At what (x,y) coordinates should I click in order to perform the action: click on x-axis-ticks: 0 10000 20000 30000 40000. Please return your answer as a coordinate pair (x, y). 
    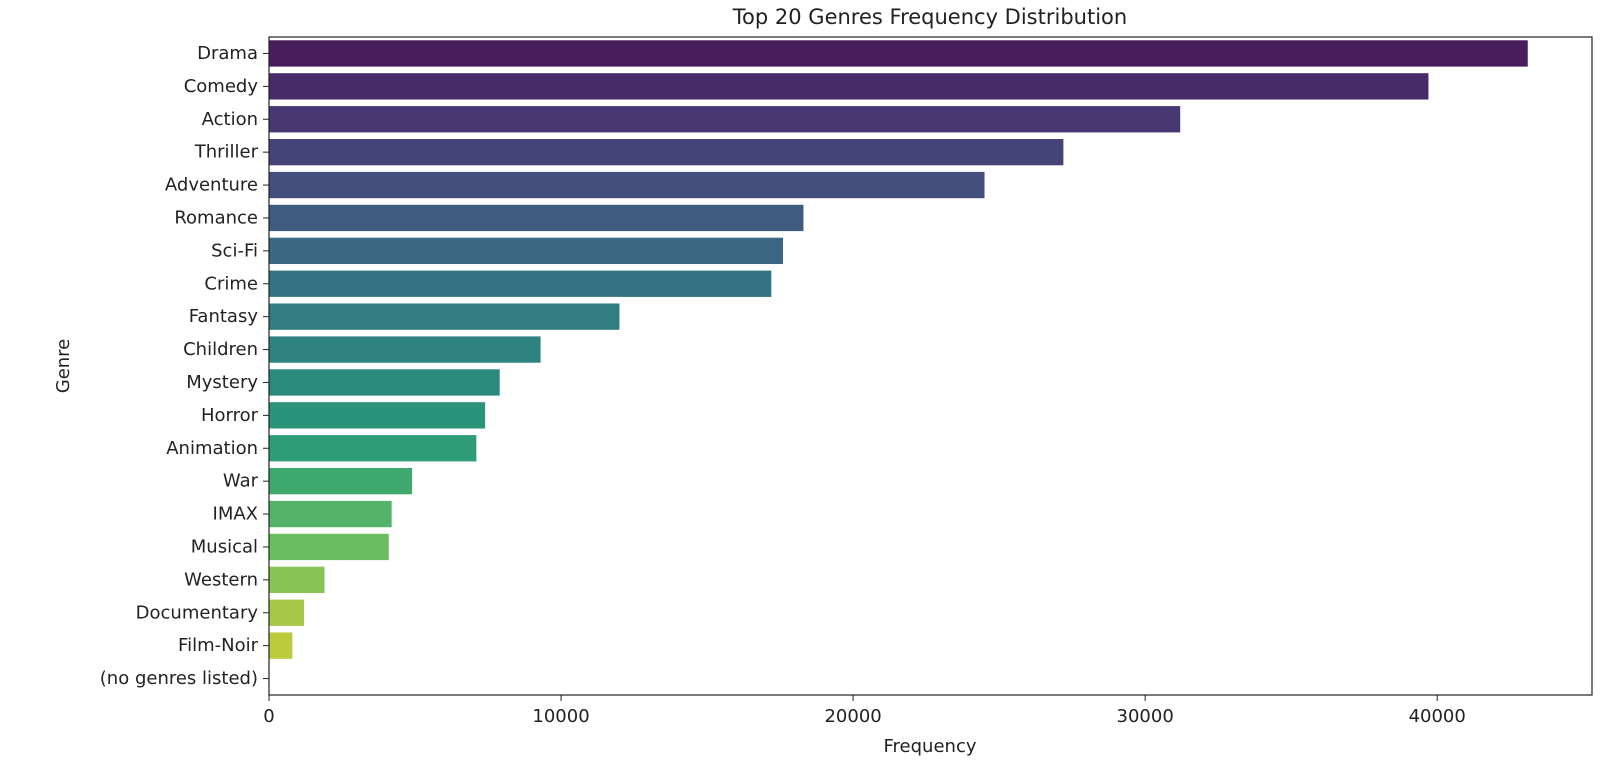
    Looking at the image, I should click on (864, 711).